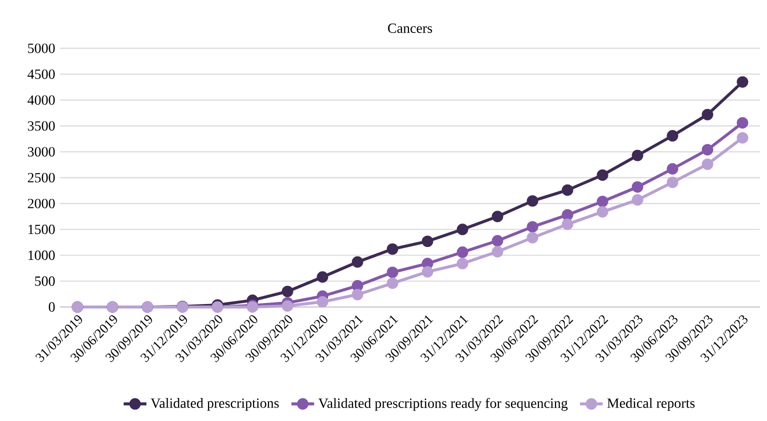  Describe the element at coordinates (443, 404) in the screenshot. I see `legend-label: Validated prescriptions ready for sequencing` at that location.